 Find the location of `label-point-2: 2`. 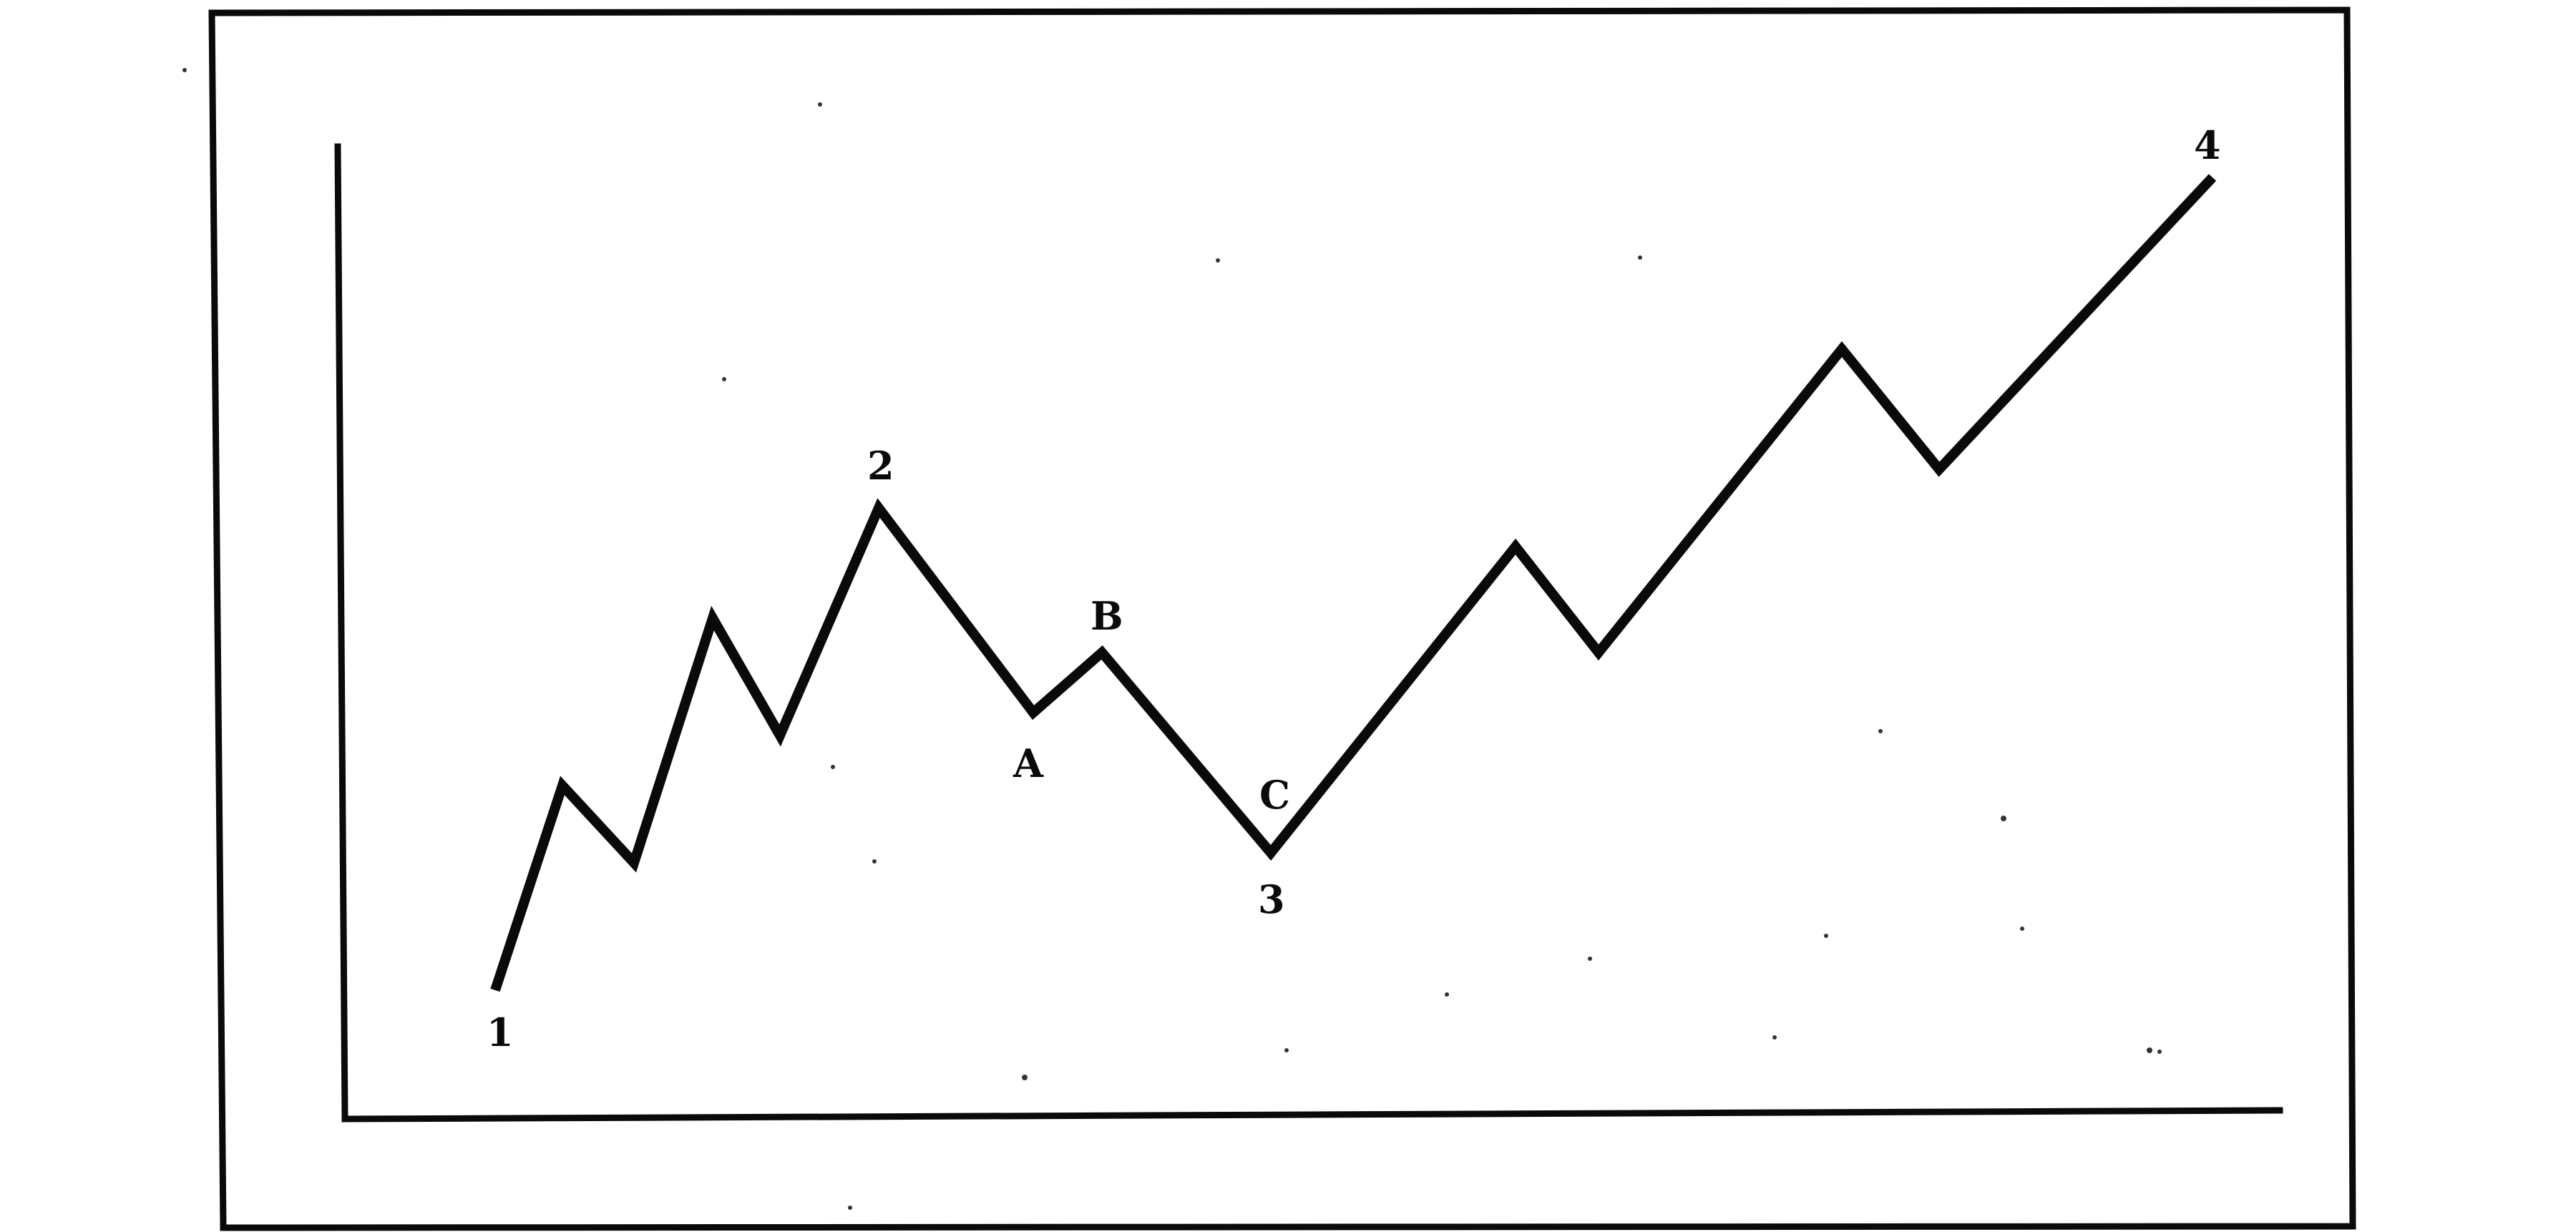

label-point-2: 2 is located at coordinates (880, 466).